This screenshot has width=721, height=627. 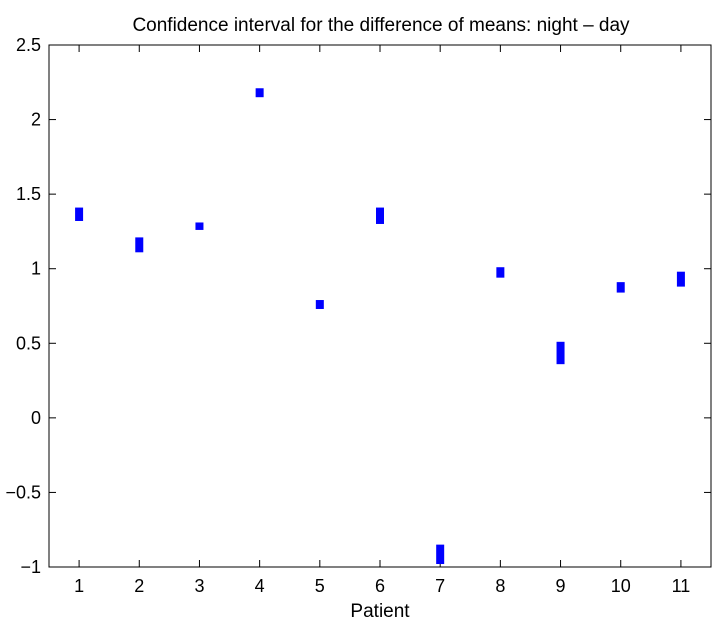 What do you see at coordinates (28, 45) in the screenshot?
I see `y-tick-label: 2.5` at bounding box center [28, 45].